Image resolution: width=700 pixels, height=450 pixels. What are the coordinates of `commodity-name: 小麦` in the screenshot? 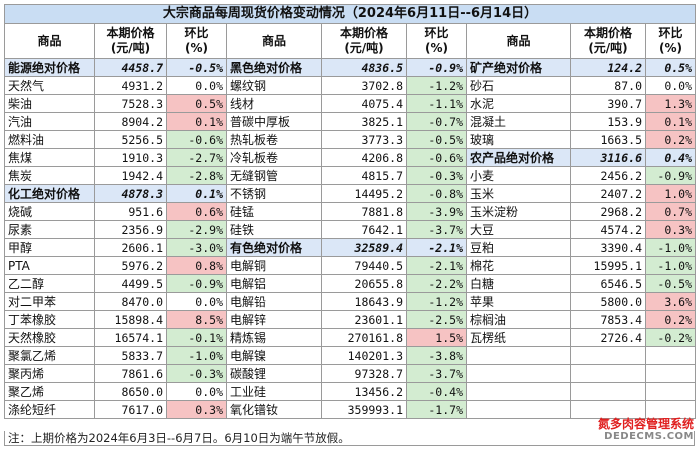 It's located at (518, 175).